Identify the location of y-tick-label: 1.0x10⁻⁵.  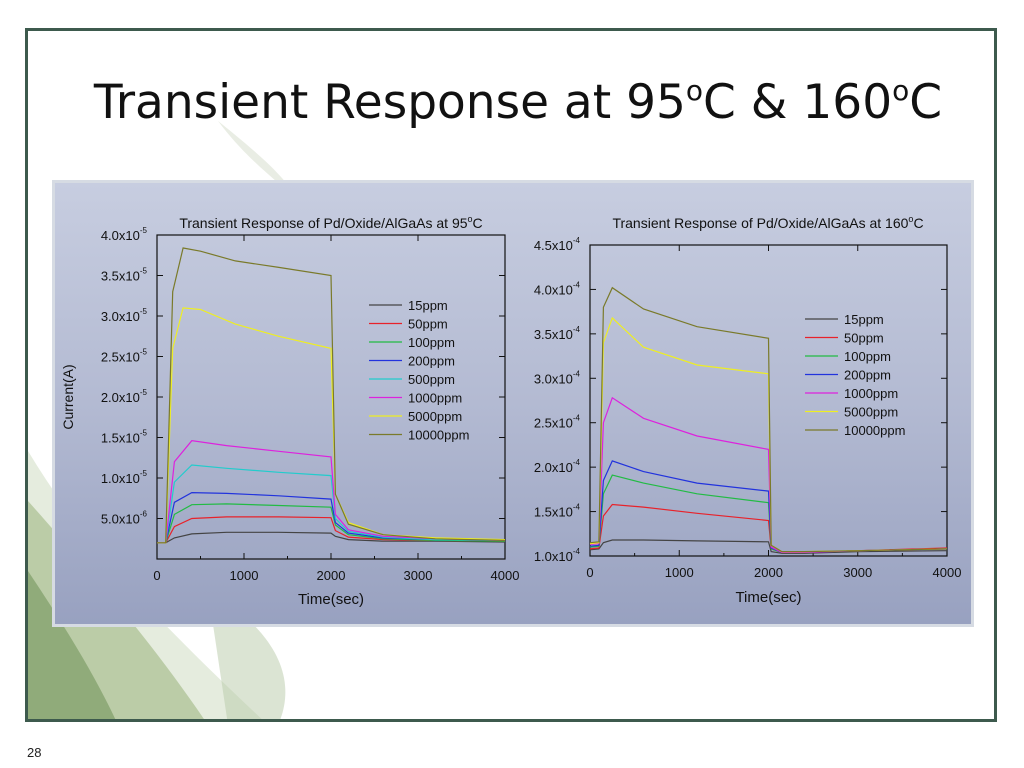
(124, 477).